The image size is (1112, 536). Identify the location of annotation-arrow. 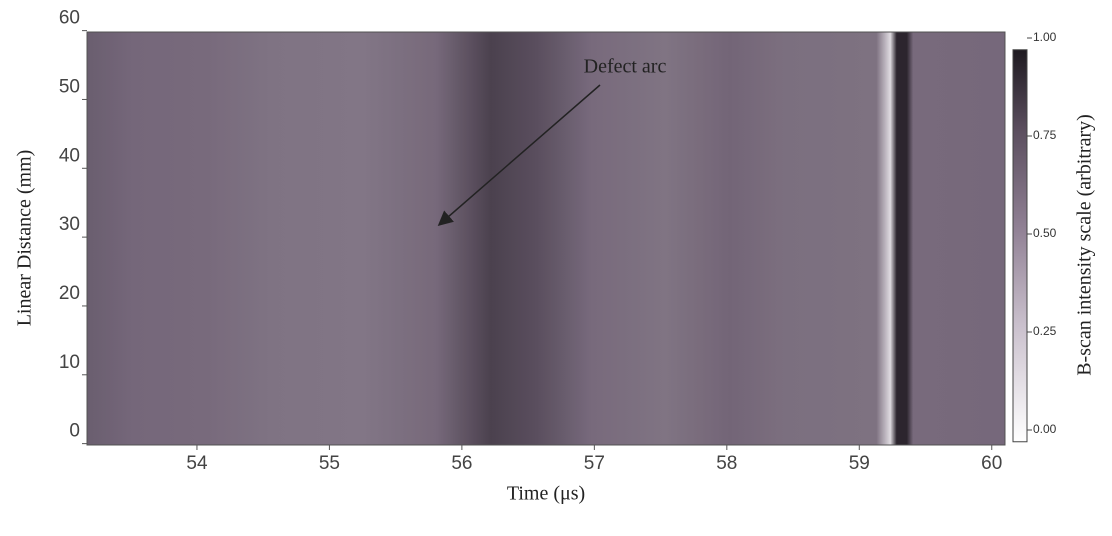
(519, 155).